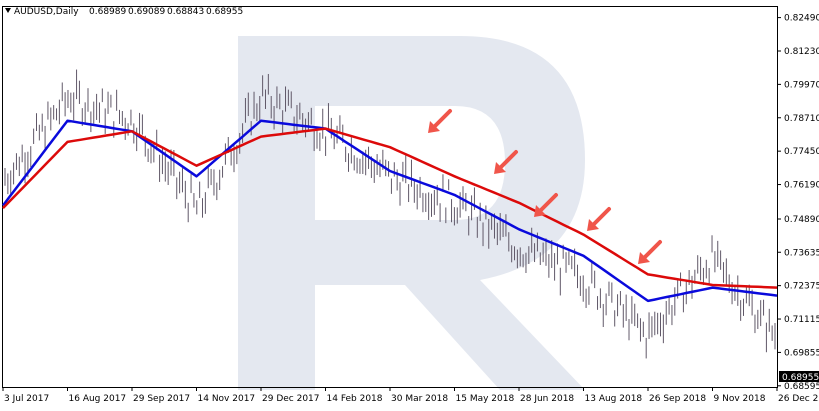 The image size is (819, 411). What do you see at coordinates (801, 320) in the screenshot?
I see `y-tick-label: 0.71115` at bounding box center [801, 320].